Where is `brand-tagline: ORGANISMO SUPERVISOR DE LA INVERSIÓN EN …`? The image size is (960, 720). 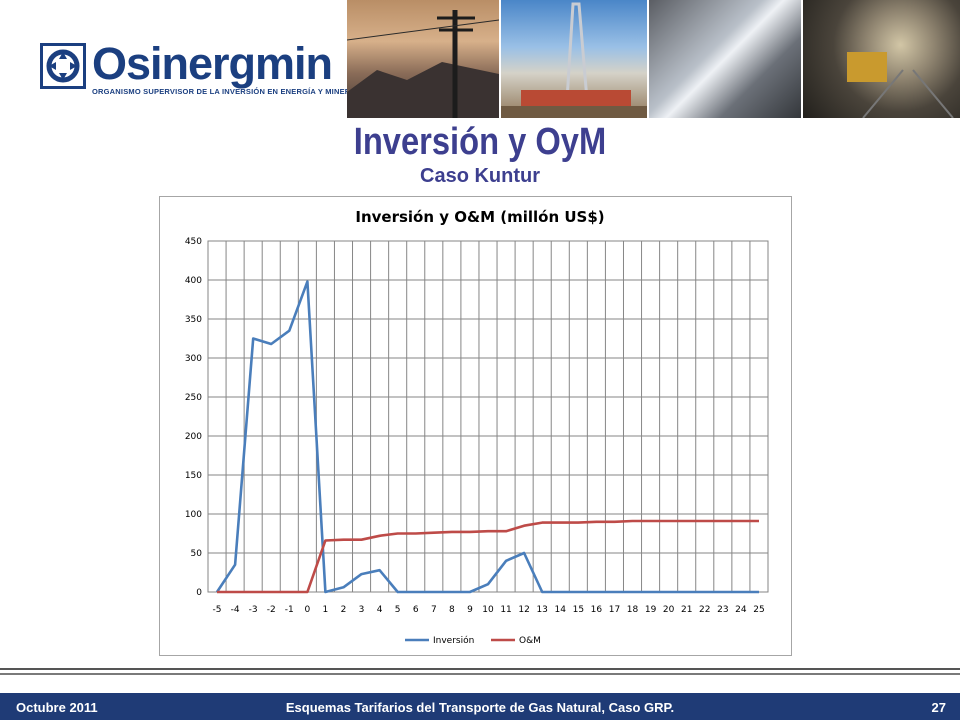 brand-tagline: ORGANISMO SUPERVISOR DE LA INVERSIÓN EN … is located at coordinates (225, 91).